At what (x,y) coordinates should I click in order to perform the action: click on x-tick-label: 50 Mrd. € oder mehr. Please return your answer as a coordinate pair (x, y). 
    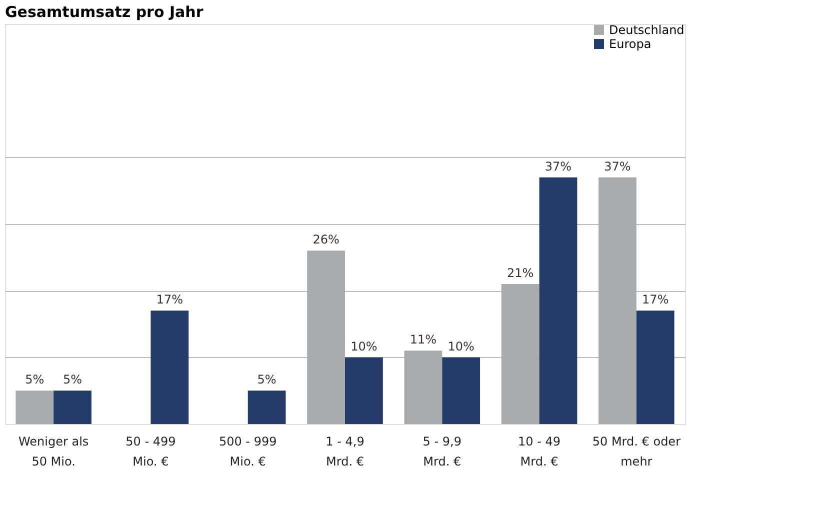
    Looking at the image, I should click on (636, 451).